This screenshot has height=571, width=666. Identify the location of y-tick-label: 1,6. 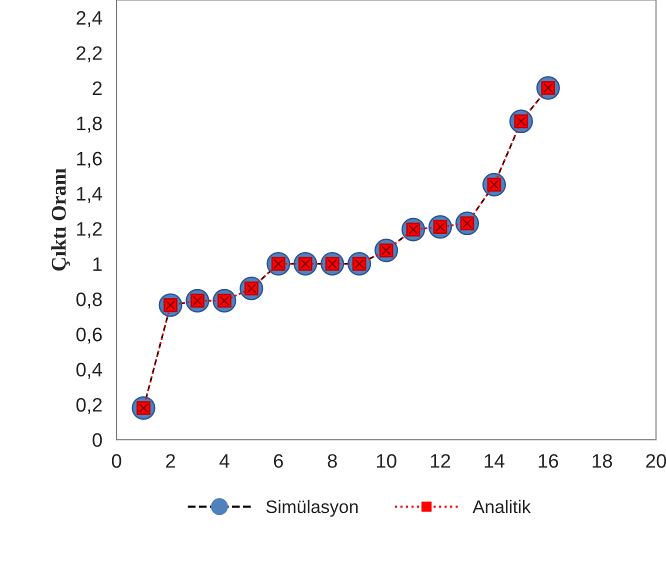
(89, 160).